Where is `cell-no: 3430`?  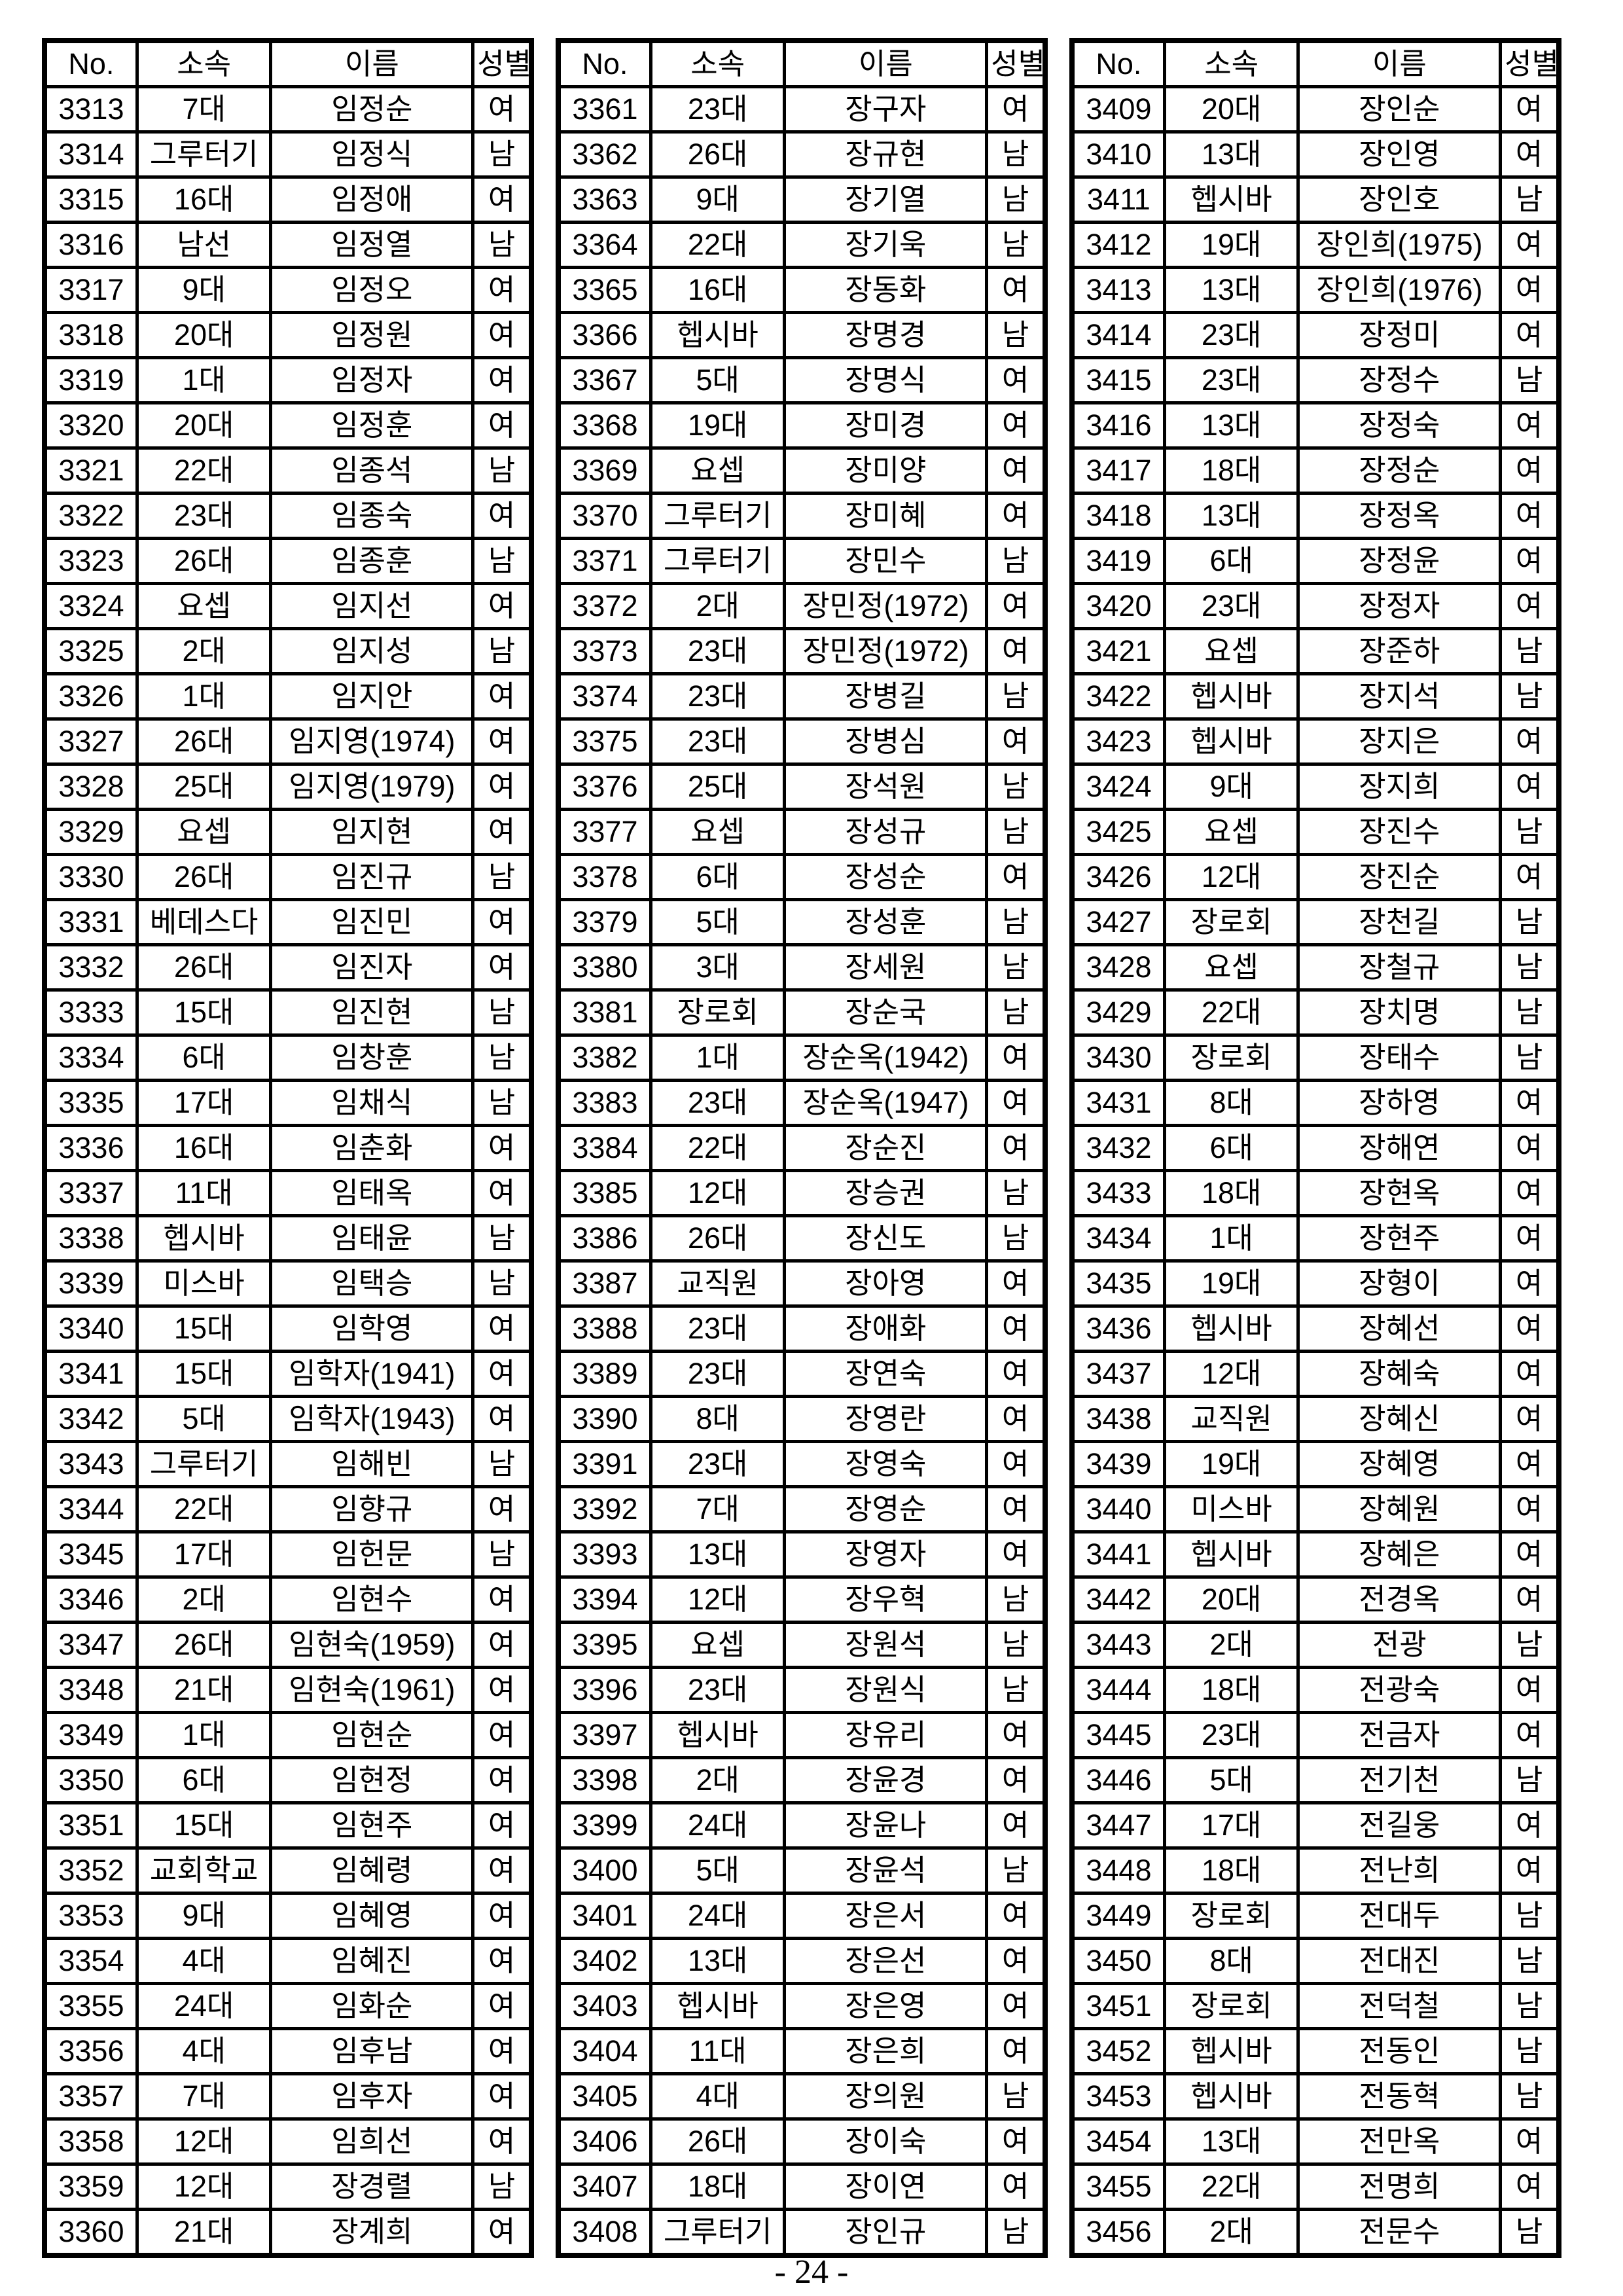 cell-no: 3430 is located at coordinates (1118, 1057).